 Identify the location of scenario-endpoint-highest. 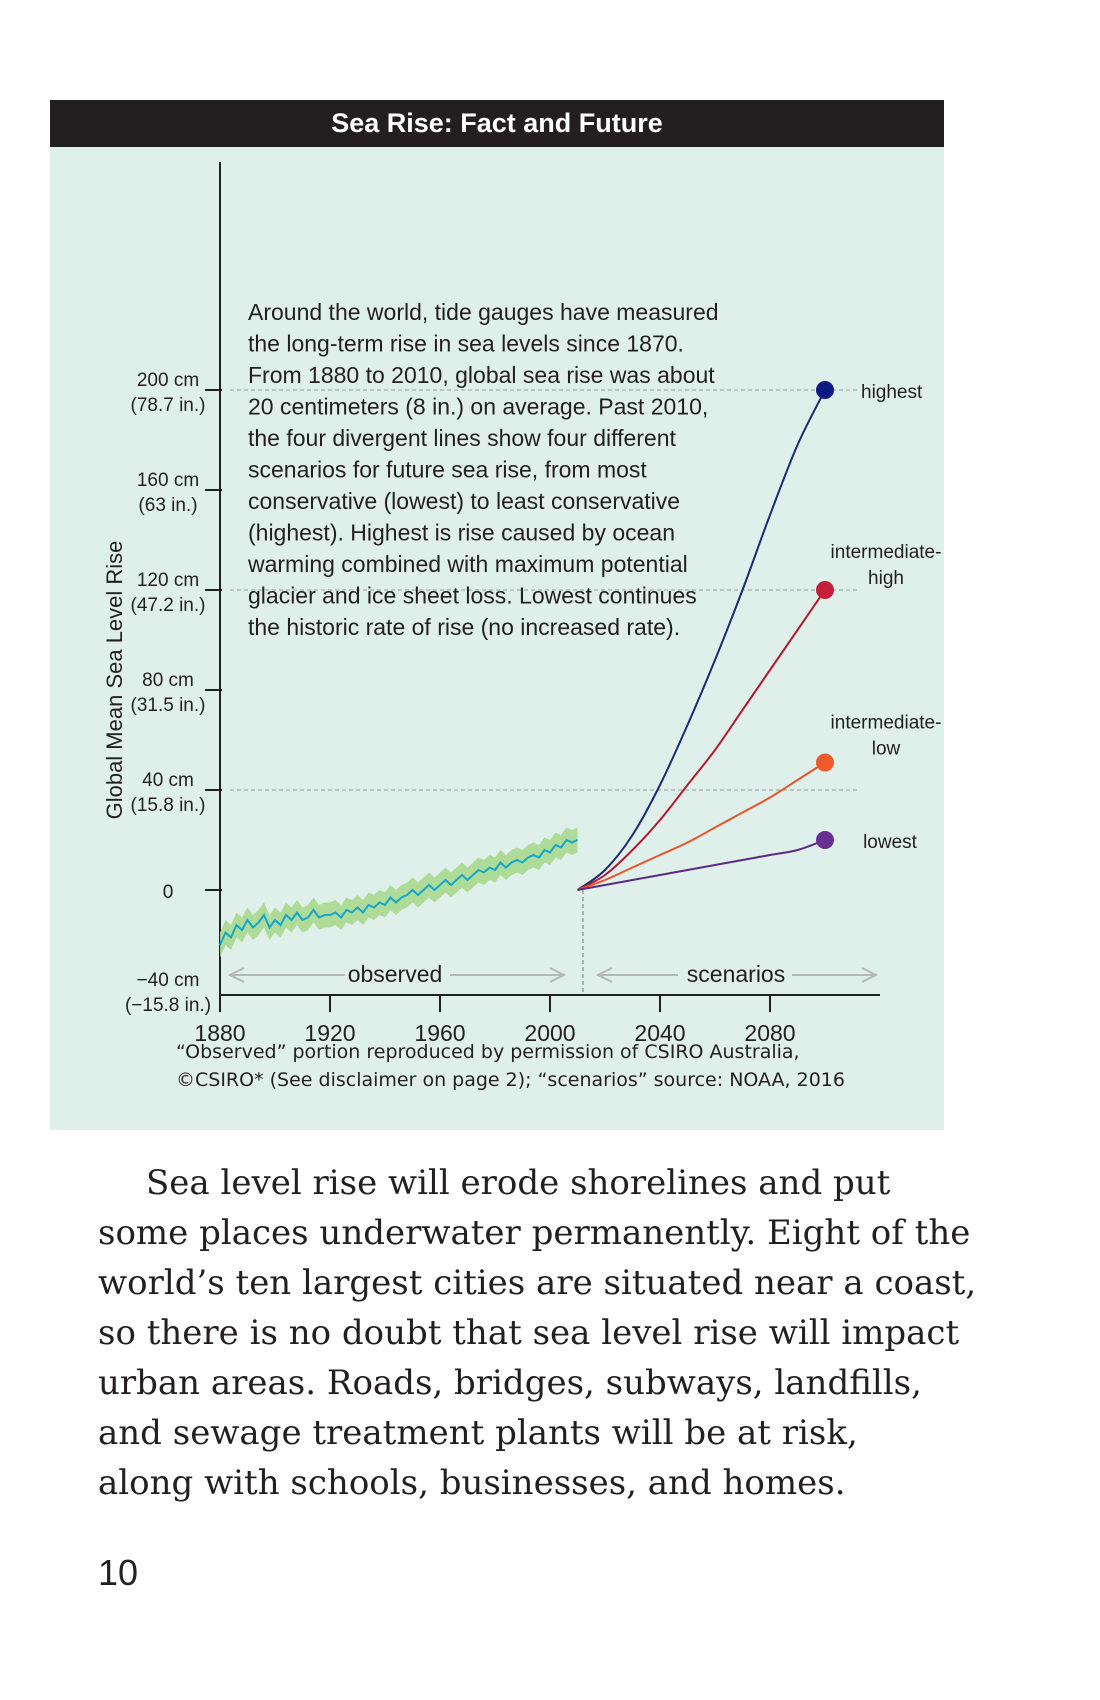
(825, 390).